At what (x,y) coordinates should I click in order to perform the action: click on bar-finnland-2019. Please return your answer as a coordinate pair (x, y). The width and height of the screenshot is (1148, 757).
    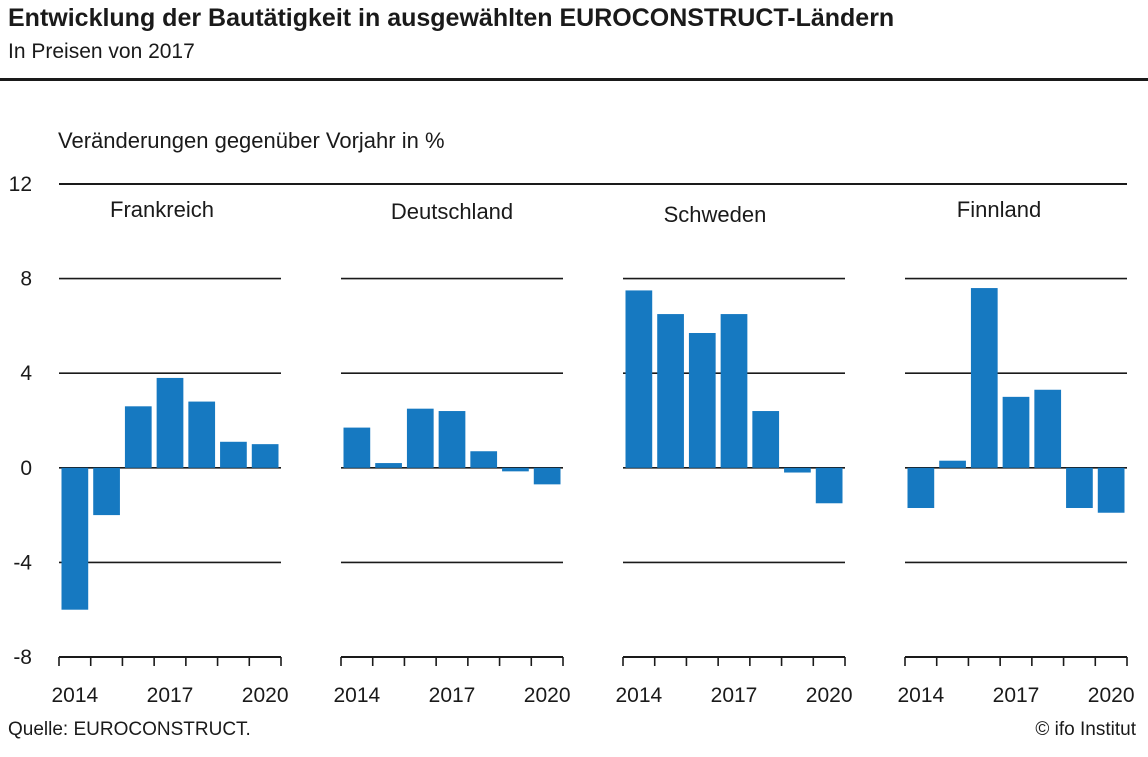
    Looking at the image, I should click on (1079, 488).